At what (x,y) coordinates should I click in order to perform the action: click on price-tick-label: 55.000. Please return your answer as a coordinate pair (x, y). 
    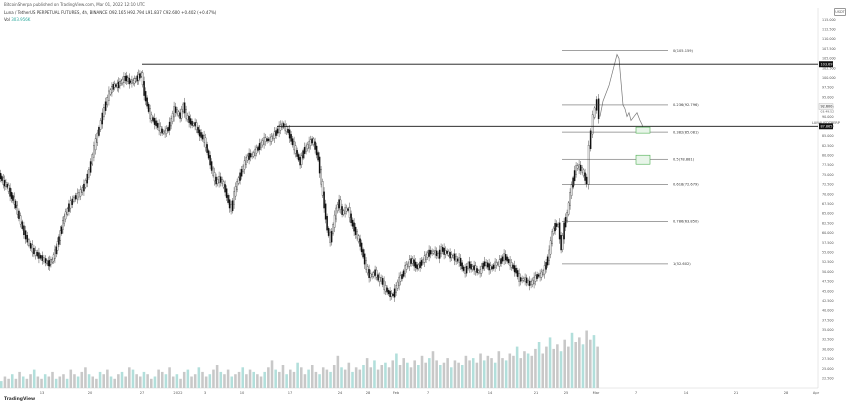
    Looking at the image, I should click on (828, 252).